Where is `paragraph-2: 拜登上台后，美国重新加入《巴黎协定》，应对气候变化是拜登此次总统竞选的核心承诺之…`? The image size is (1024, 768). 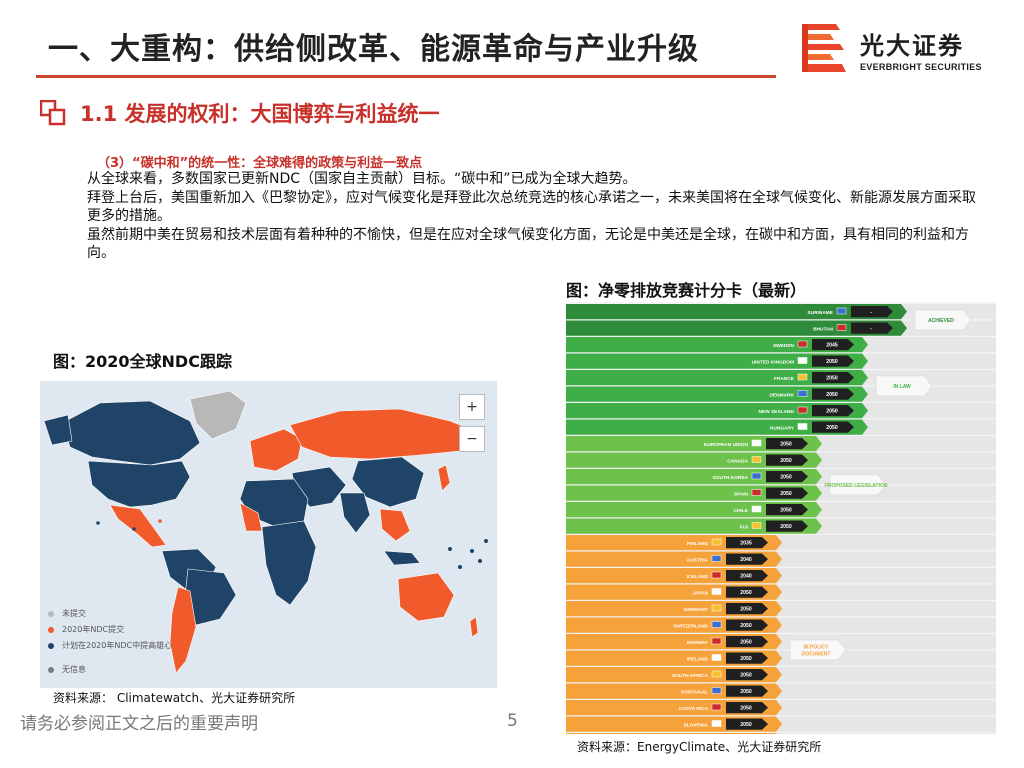
paragraph-2: 拜登上台后，美国重新加入《巴黎协定》，应对气候变化是拜登此次总统竞选的核心承诺之… is located at coordinates (531, 207).